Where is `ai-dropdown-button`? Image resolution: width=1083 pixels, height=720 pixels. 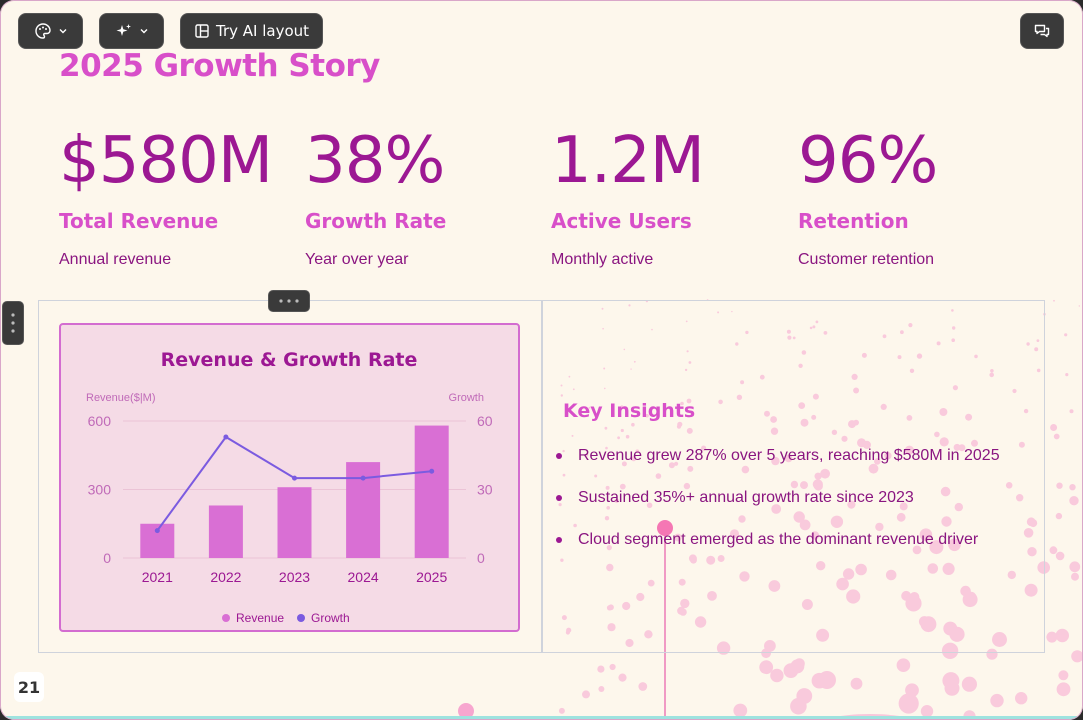
ai-dropdown-button is located at coordinates (131, 31).